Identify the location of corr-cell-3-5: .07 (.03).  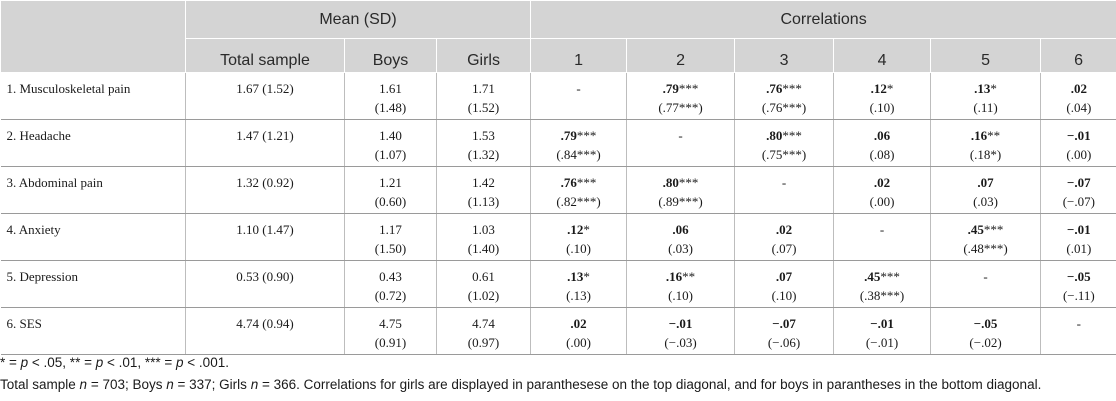
(986, 190).